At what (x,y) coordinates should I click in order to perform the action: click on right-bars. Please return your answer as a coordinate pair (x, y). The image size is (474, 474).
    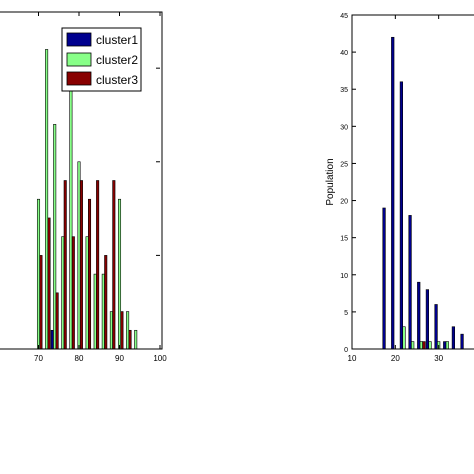
    Looking at the image, I should click on (423, 193).